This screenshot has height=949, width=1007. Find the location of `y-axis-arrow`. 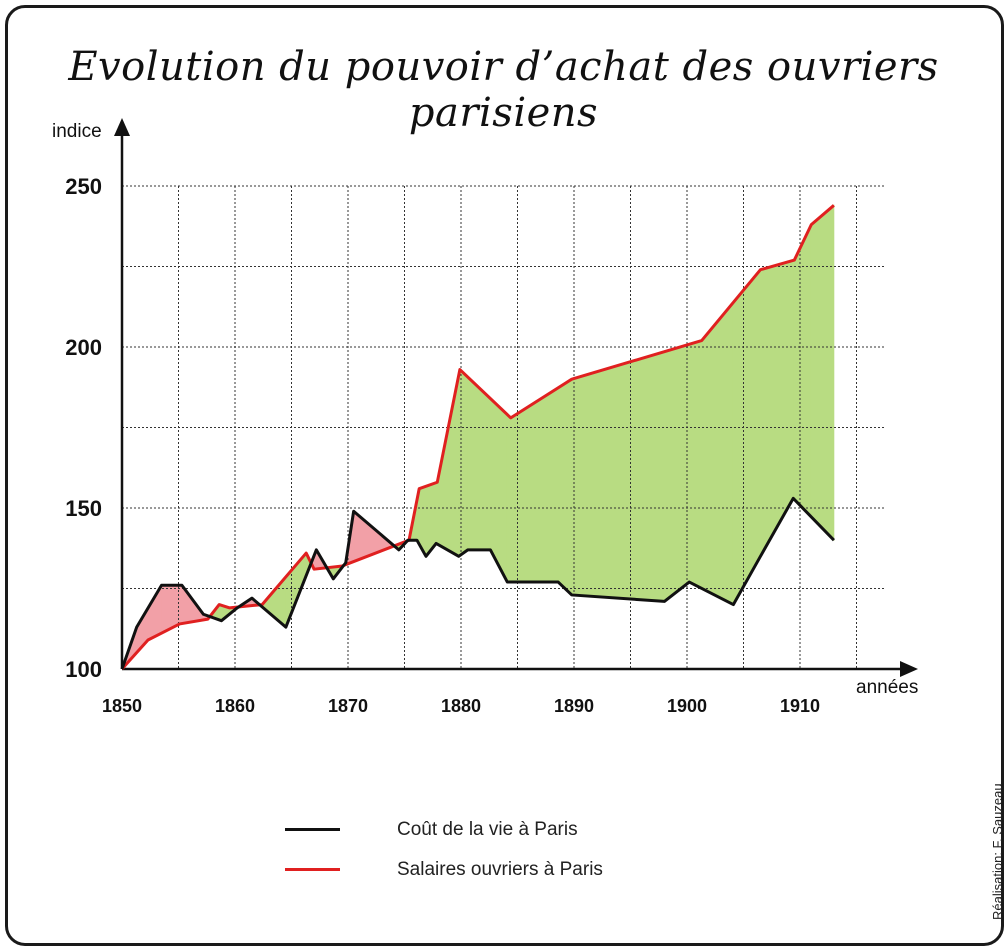

y-axis-arrow is located at coordinates (122, 127).